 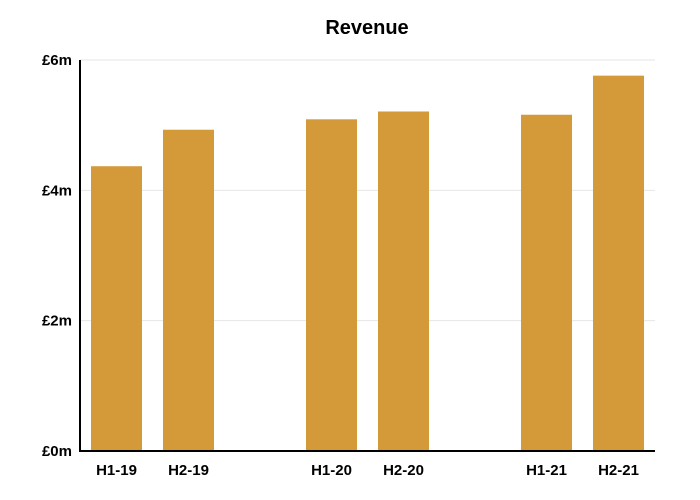 I want to click on y-tick-label: £0m, so click(x=57, y=451).